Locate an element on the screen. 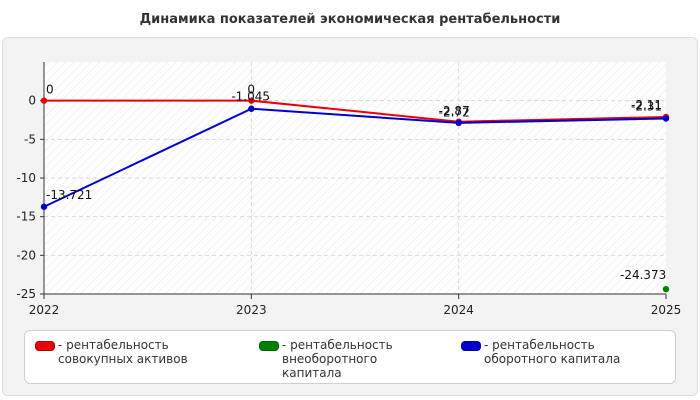  y-tick-label: -5 is located at coordinates (30, 139).